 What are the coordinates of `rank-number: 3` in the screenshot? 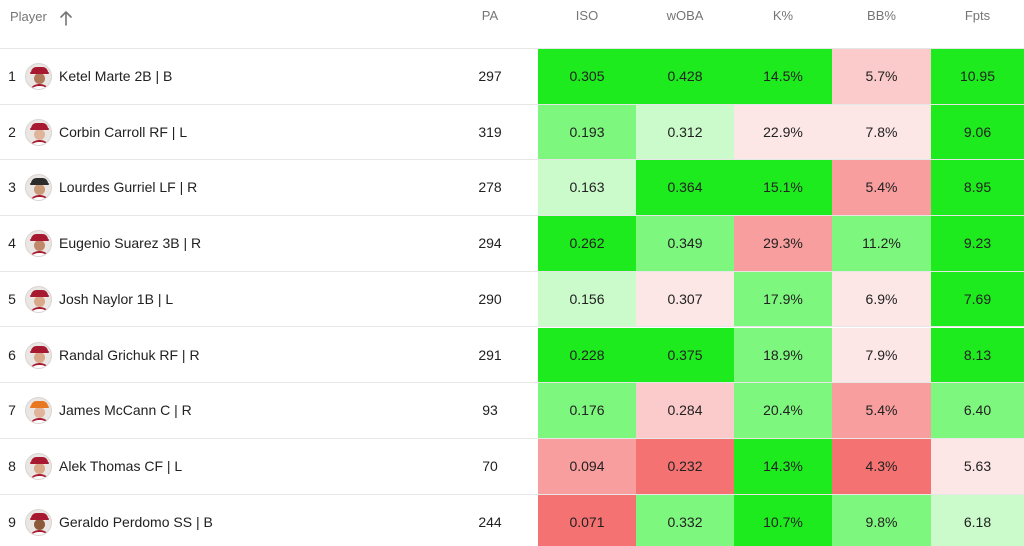 It's located at (12, 187).